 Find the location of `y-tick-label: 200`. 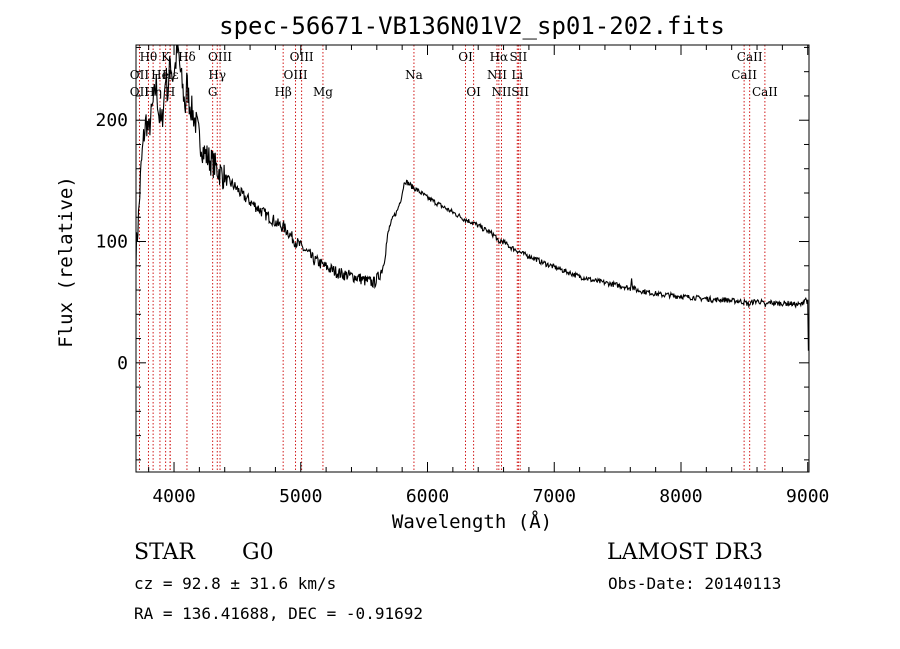

y-tick-label: 200 is located at coordinates (111, 120).